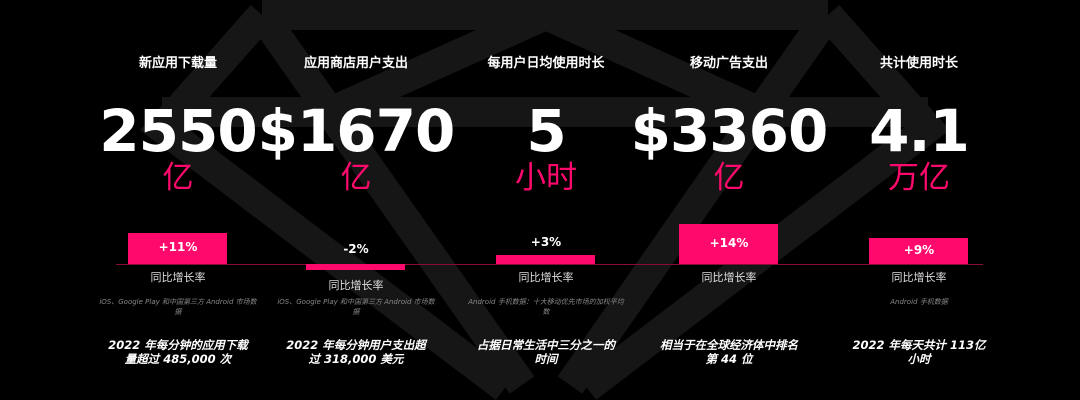 Image resolution: width=1080 pixels, height=400 pixels. I want to click on source-note: Android 手机数据：十大移动优先市场的加权平均数, so click(546, 307).